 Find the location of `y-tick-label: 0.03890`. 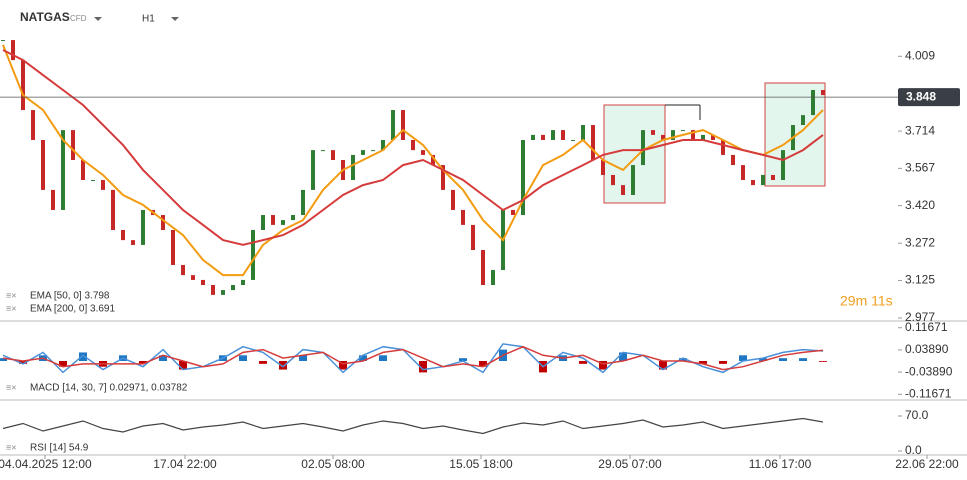

y-tick-label: 0.03890 is located at coordinates (927, 349).